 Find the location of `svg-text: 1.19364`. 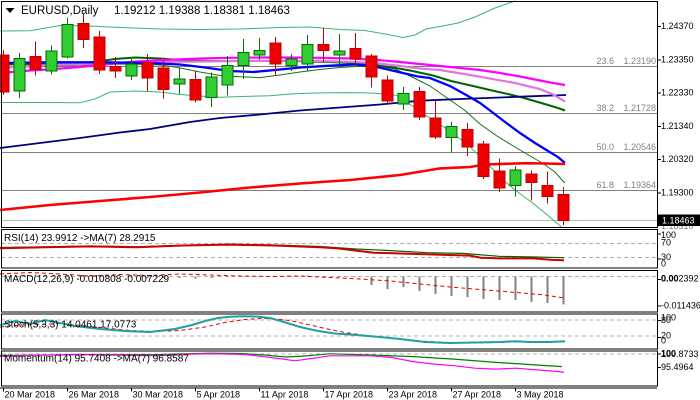

svg-text: 1.19364 is located at coordinates (639, 185).